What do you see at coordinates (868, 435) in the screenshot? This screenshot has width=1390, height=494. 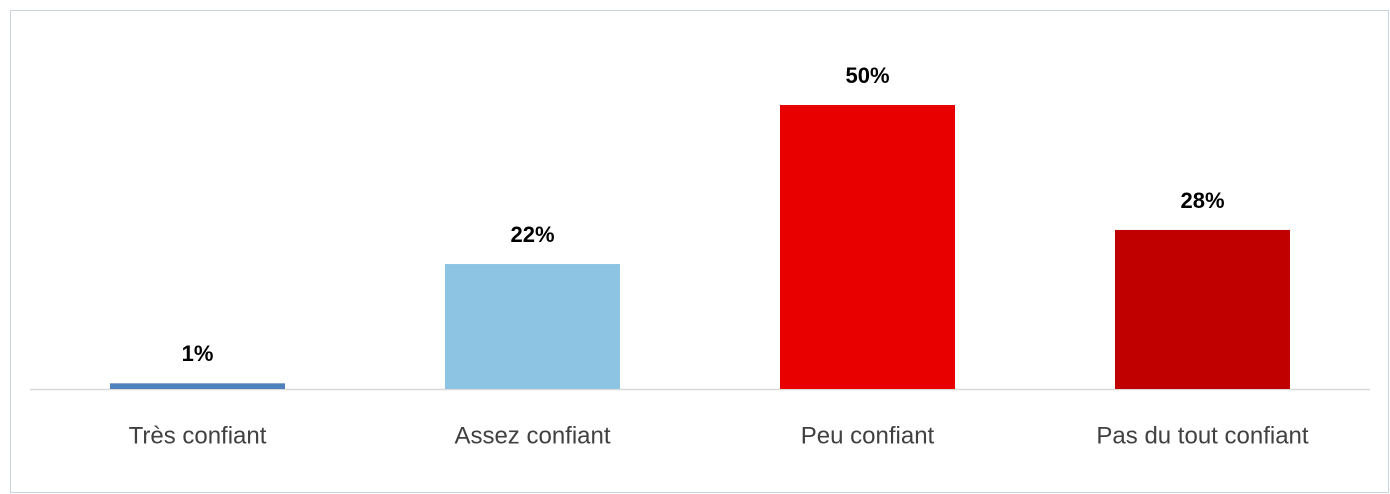 I see `x-tick-label: Peu confiant` at bounding box center [868, 435].